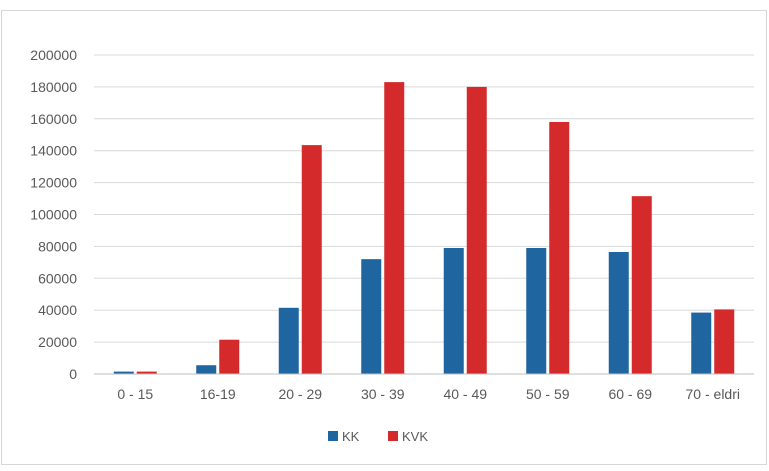 The width and height of the screenshot is (769, 471). I want to click on x-tick-label: 50 - 59, so click(548, 394).